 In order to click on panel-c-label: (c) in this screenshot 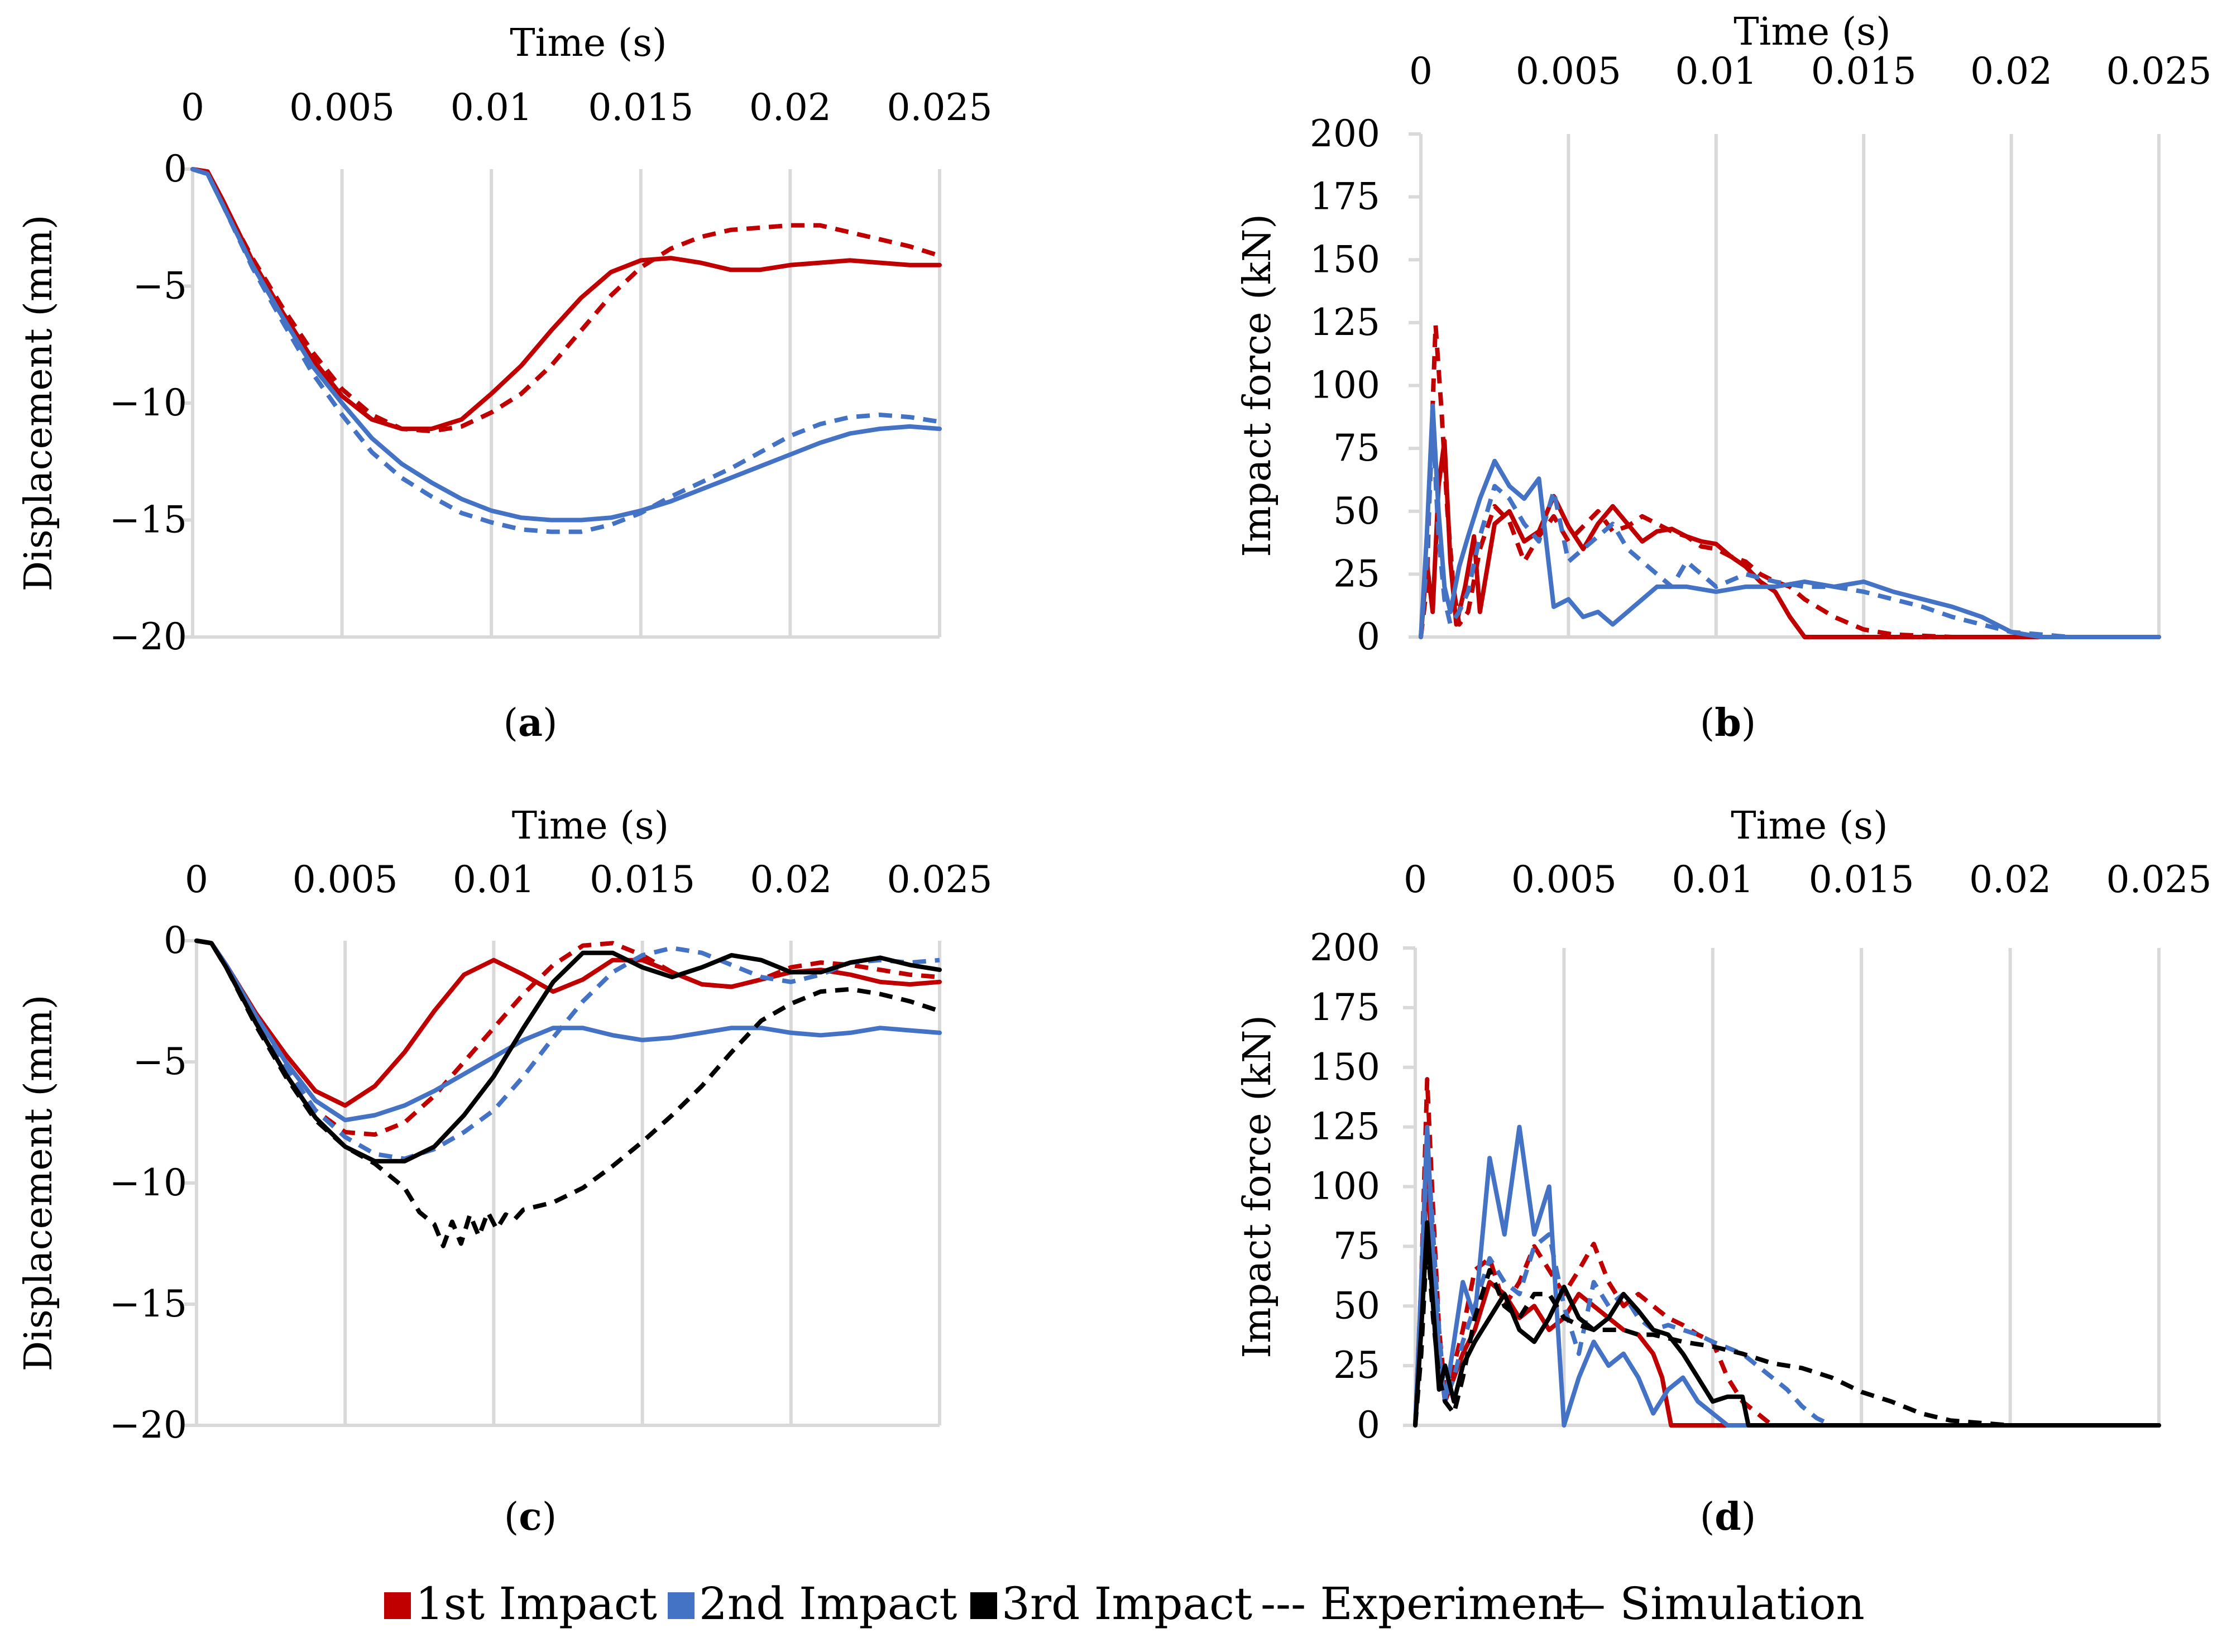, I will do `click(530, 1517)`.